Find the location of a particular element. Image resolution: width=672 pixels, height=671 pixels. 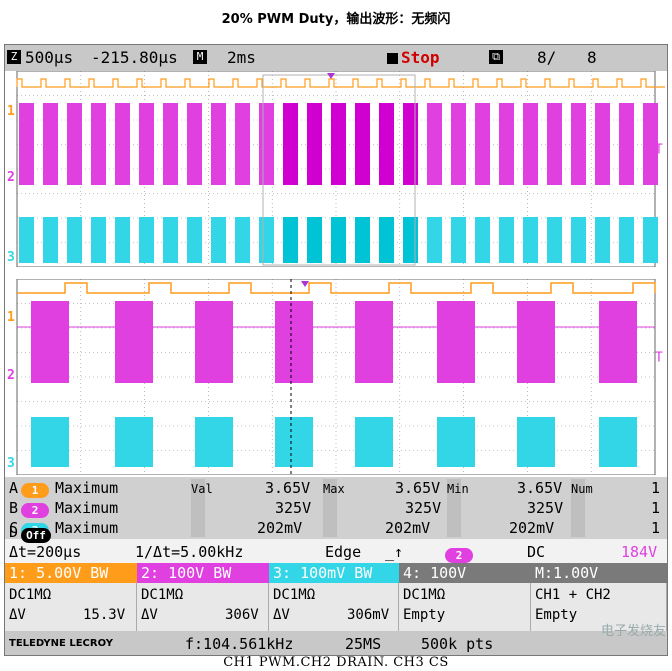

num-column-label: Num is located at coordinates (582, 508).